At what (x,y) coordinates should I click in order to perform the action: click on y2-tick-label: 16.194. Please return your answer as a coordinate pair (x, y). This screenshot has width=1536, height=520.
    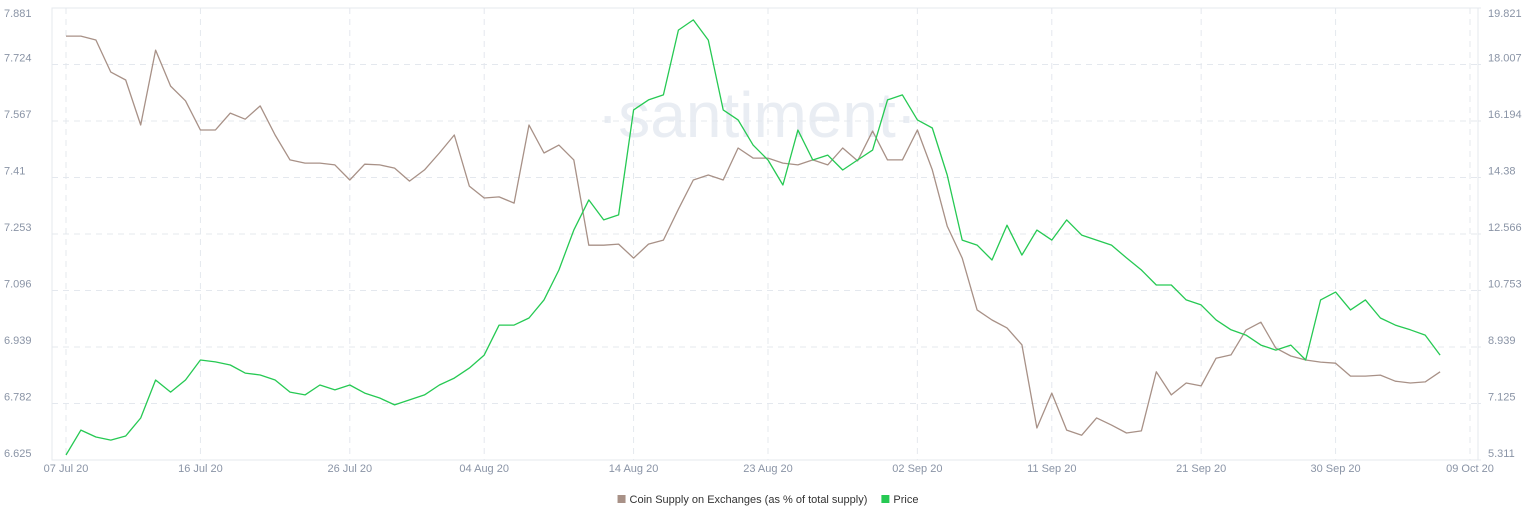
    Looking at the image, I should click on (1505, 115).